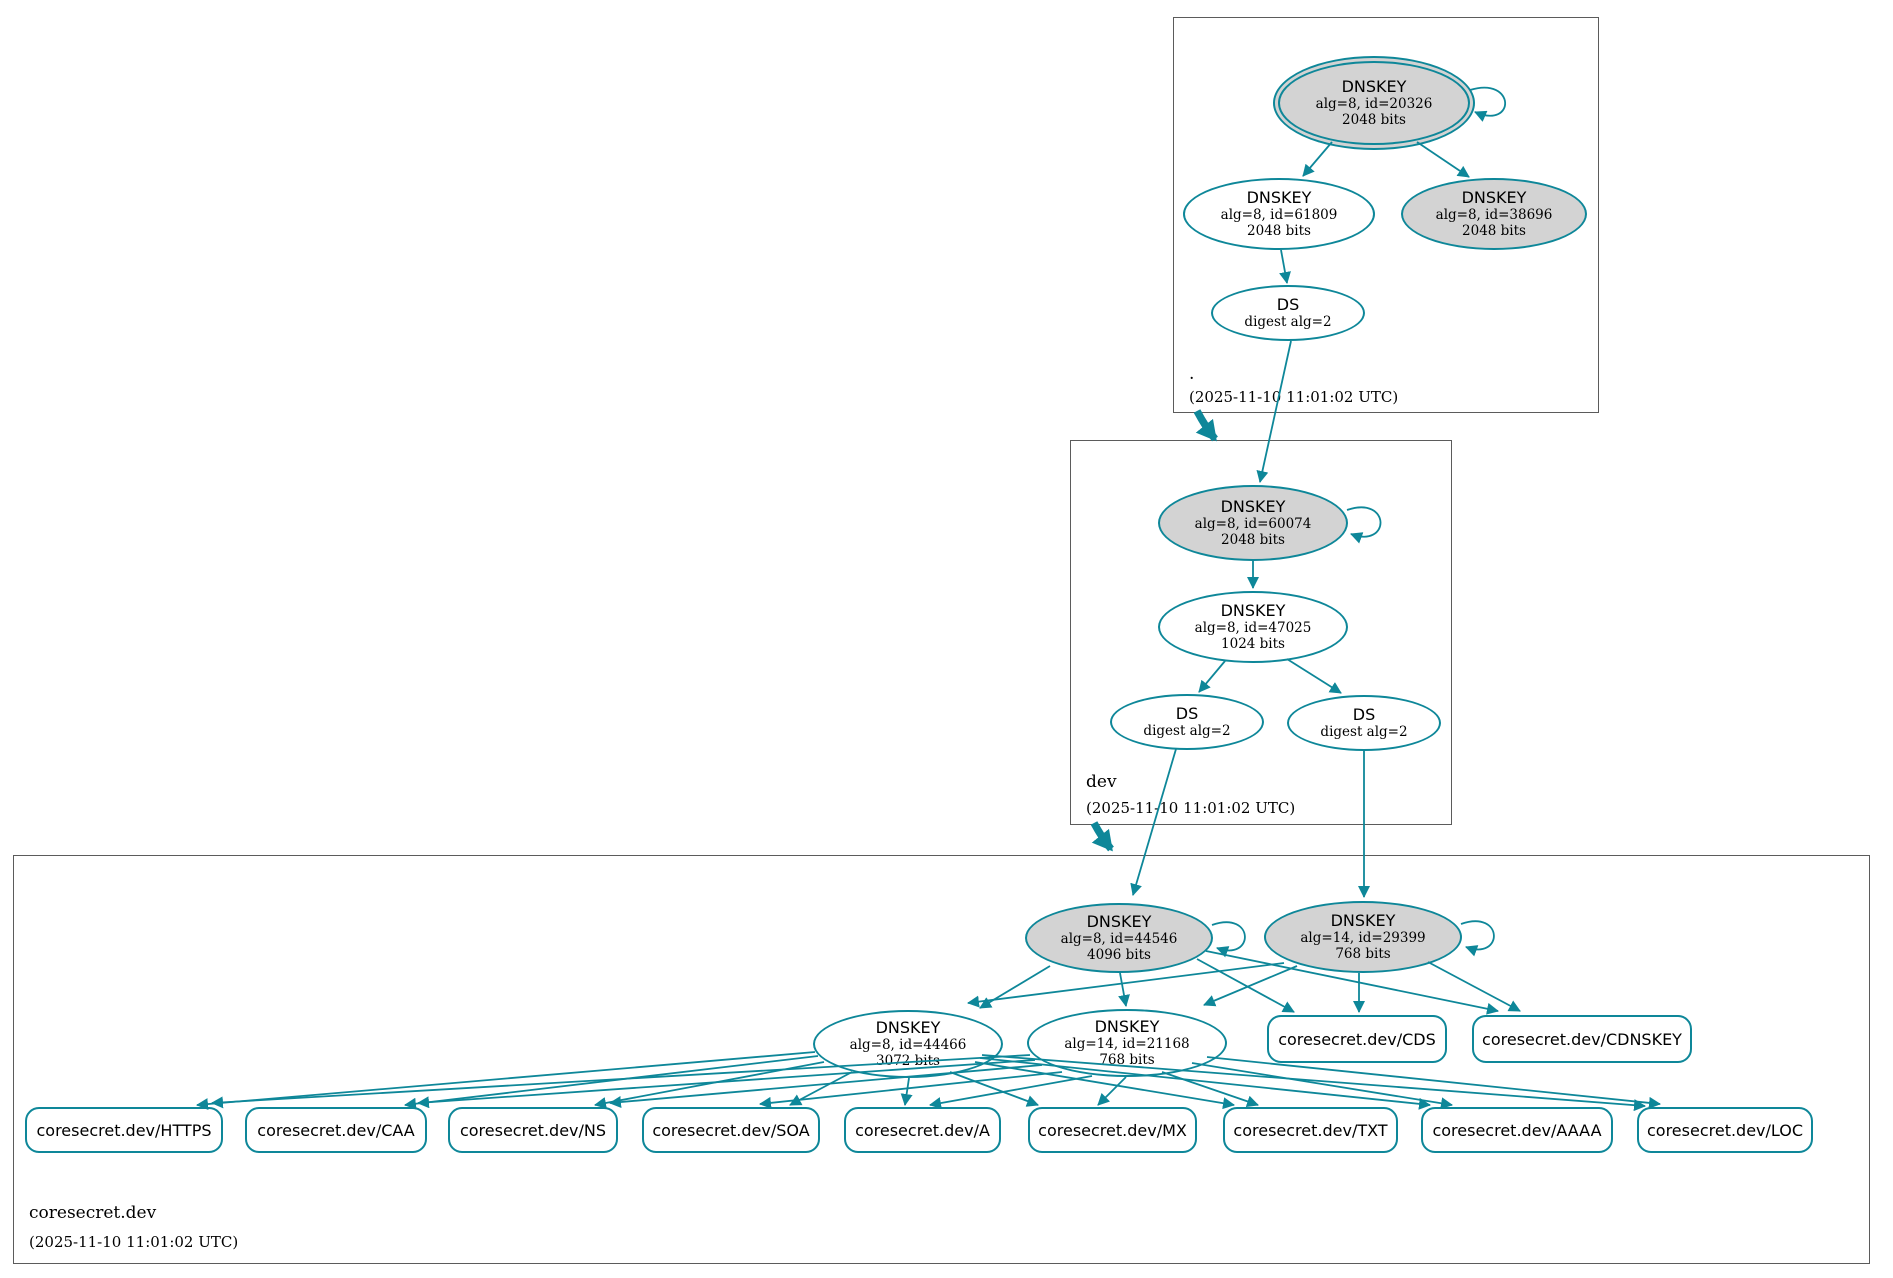 The width and height of the screenshot is (1893, 1278). I want to click on node-alg-id: alg=8, id=61809, so click(1279, 215).